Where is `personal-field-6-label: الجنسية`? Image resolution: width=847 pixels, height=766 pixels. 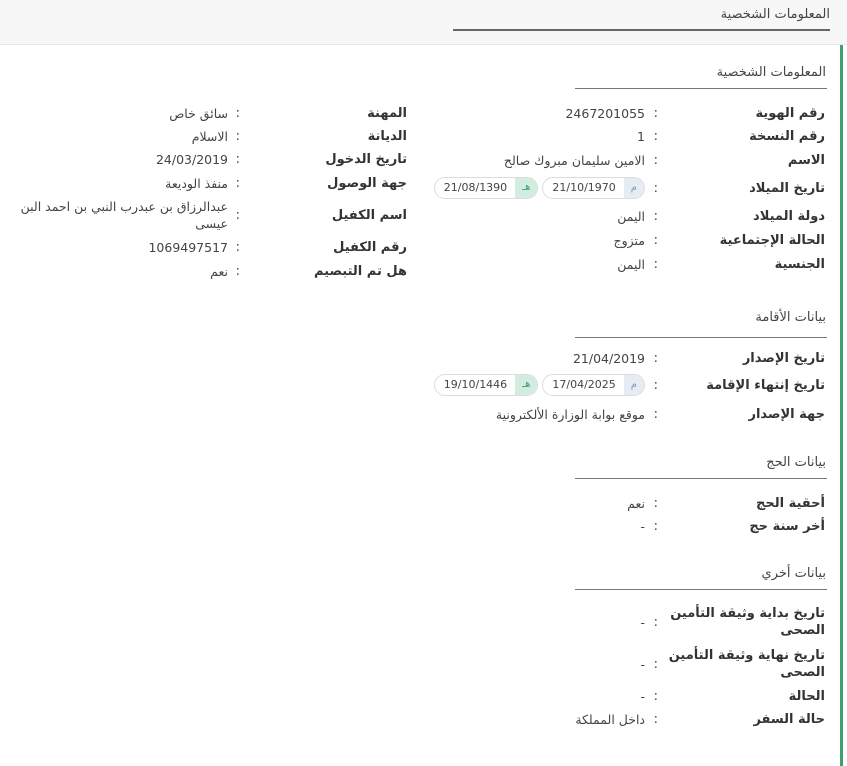
personal-field-6-label: الجنسية is located at coordinates (799, 264).